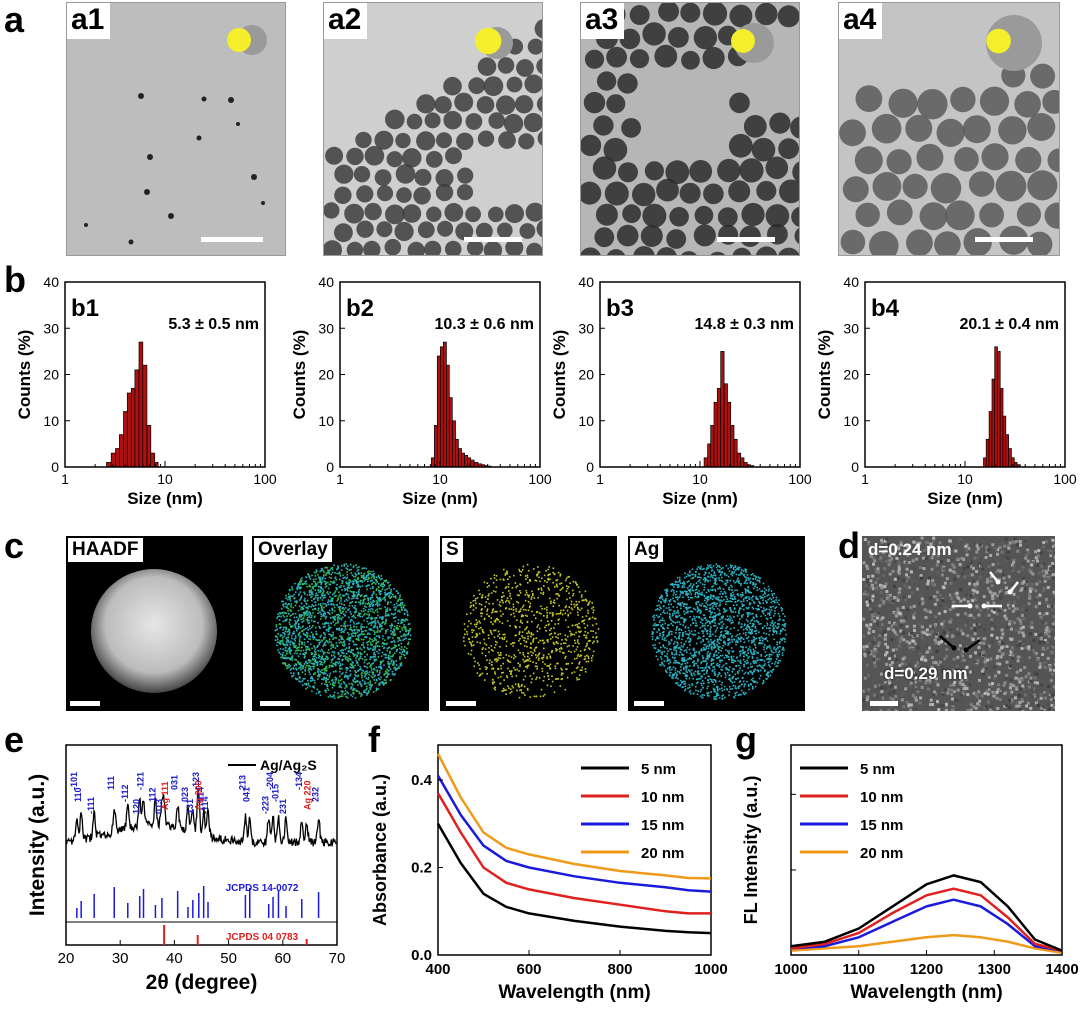 The height and width of the screenshot is (1009, 1080). What do you see at coordinates (374, 739) in the screenshot?
I see `panel-letter-f: f` at bounding box center [374, 739].